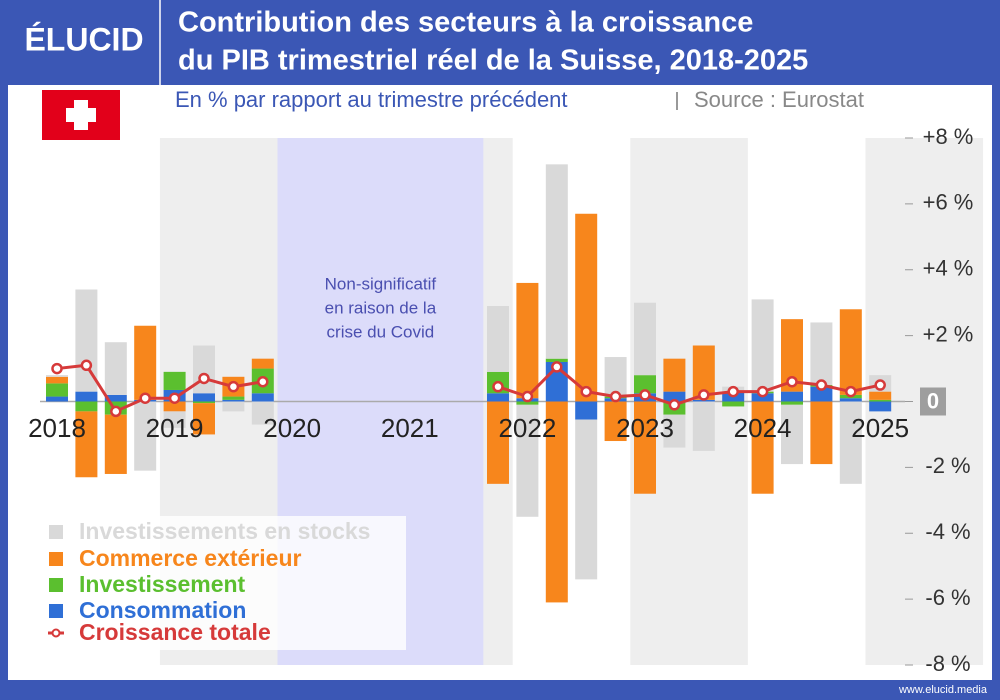 The image size is (1000, 700). I want to click on annotation: en raison de la, so click(381, 307).